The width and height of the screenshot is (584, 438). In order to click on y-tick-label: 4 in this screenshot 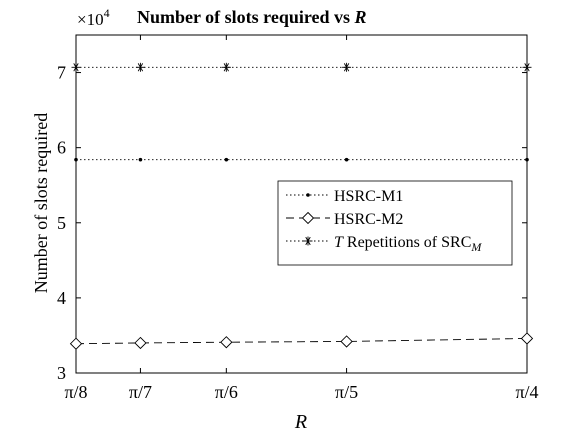, I will do `click(61, 298)`.